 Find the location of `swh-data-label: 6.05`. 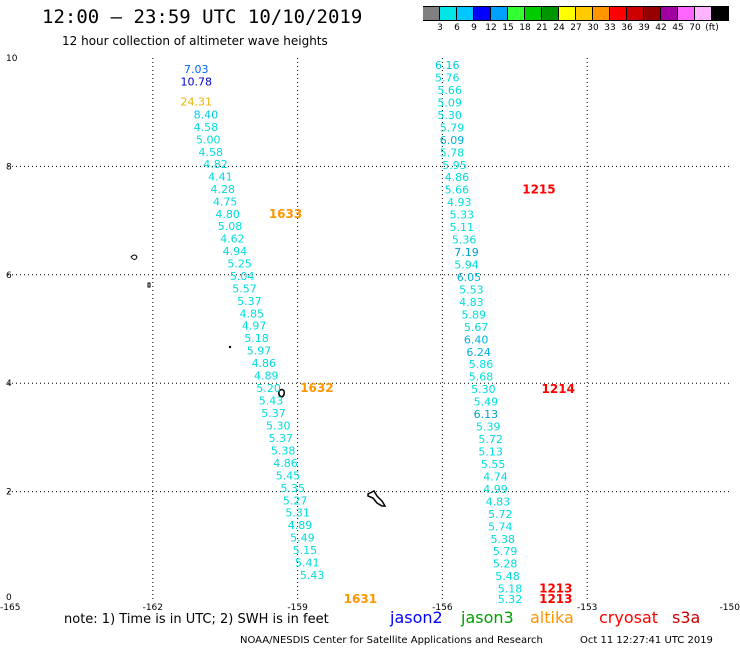

swh-data-label: 6.05 is located at coordinates (469, 277).